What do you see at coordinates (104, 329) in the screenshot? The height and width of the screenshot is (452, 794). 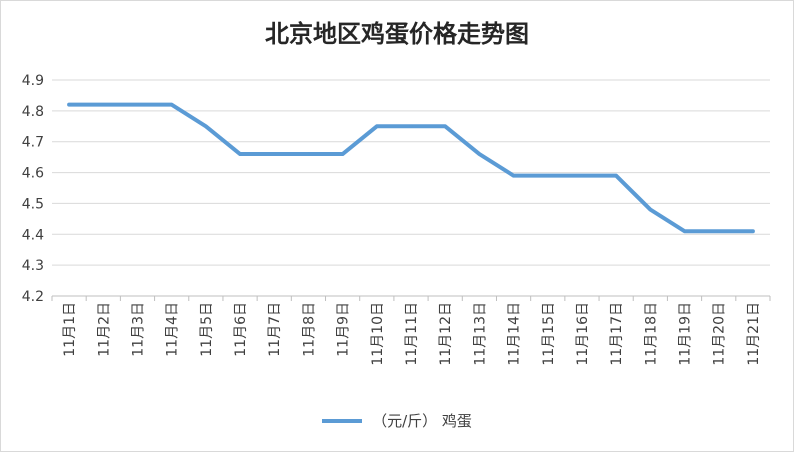 I see `x-tick-label: 11月2日` at bounding box center [104, 329].